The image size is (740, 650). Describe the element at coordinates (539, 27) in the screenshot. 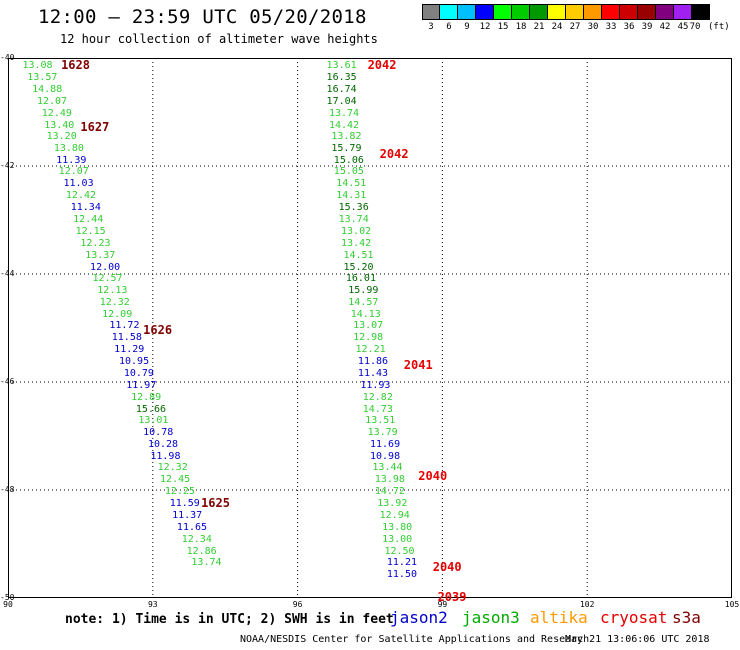

I see `legend-level-label: 21` at that location.